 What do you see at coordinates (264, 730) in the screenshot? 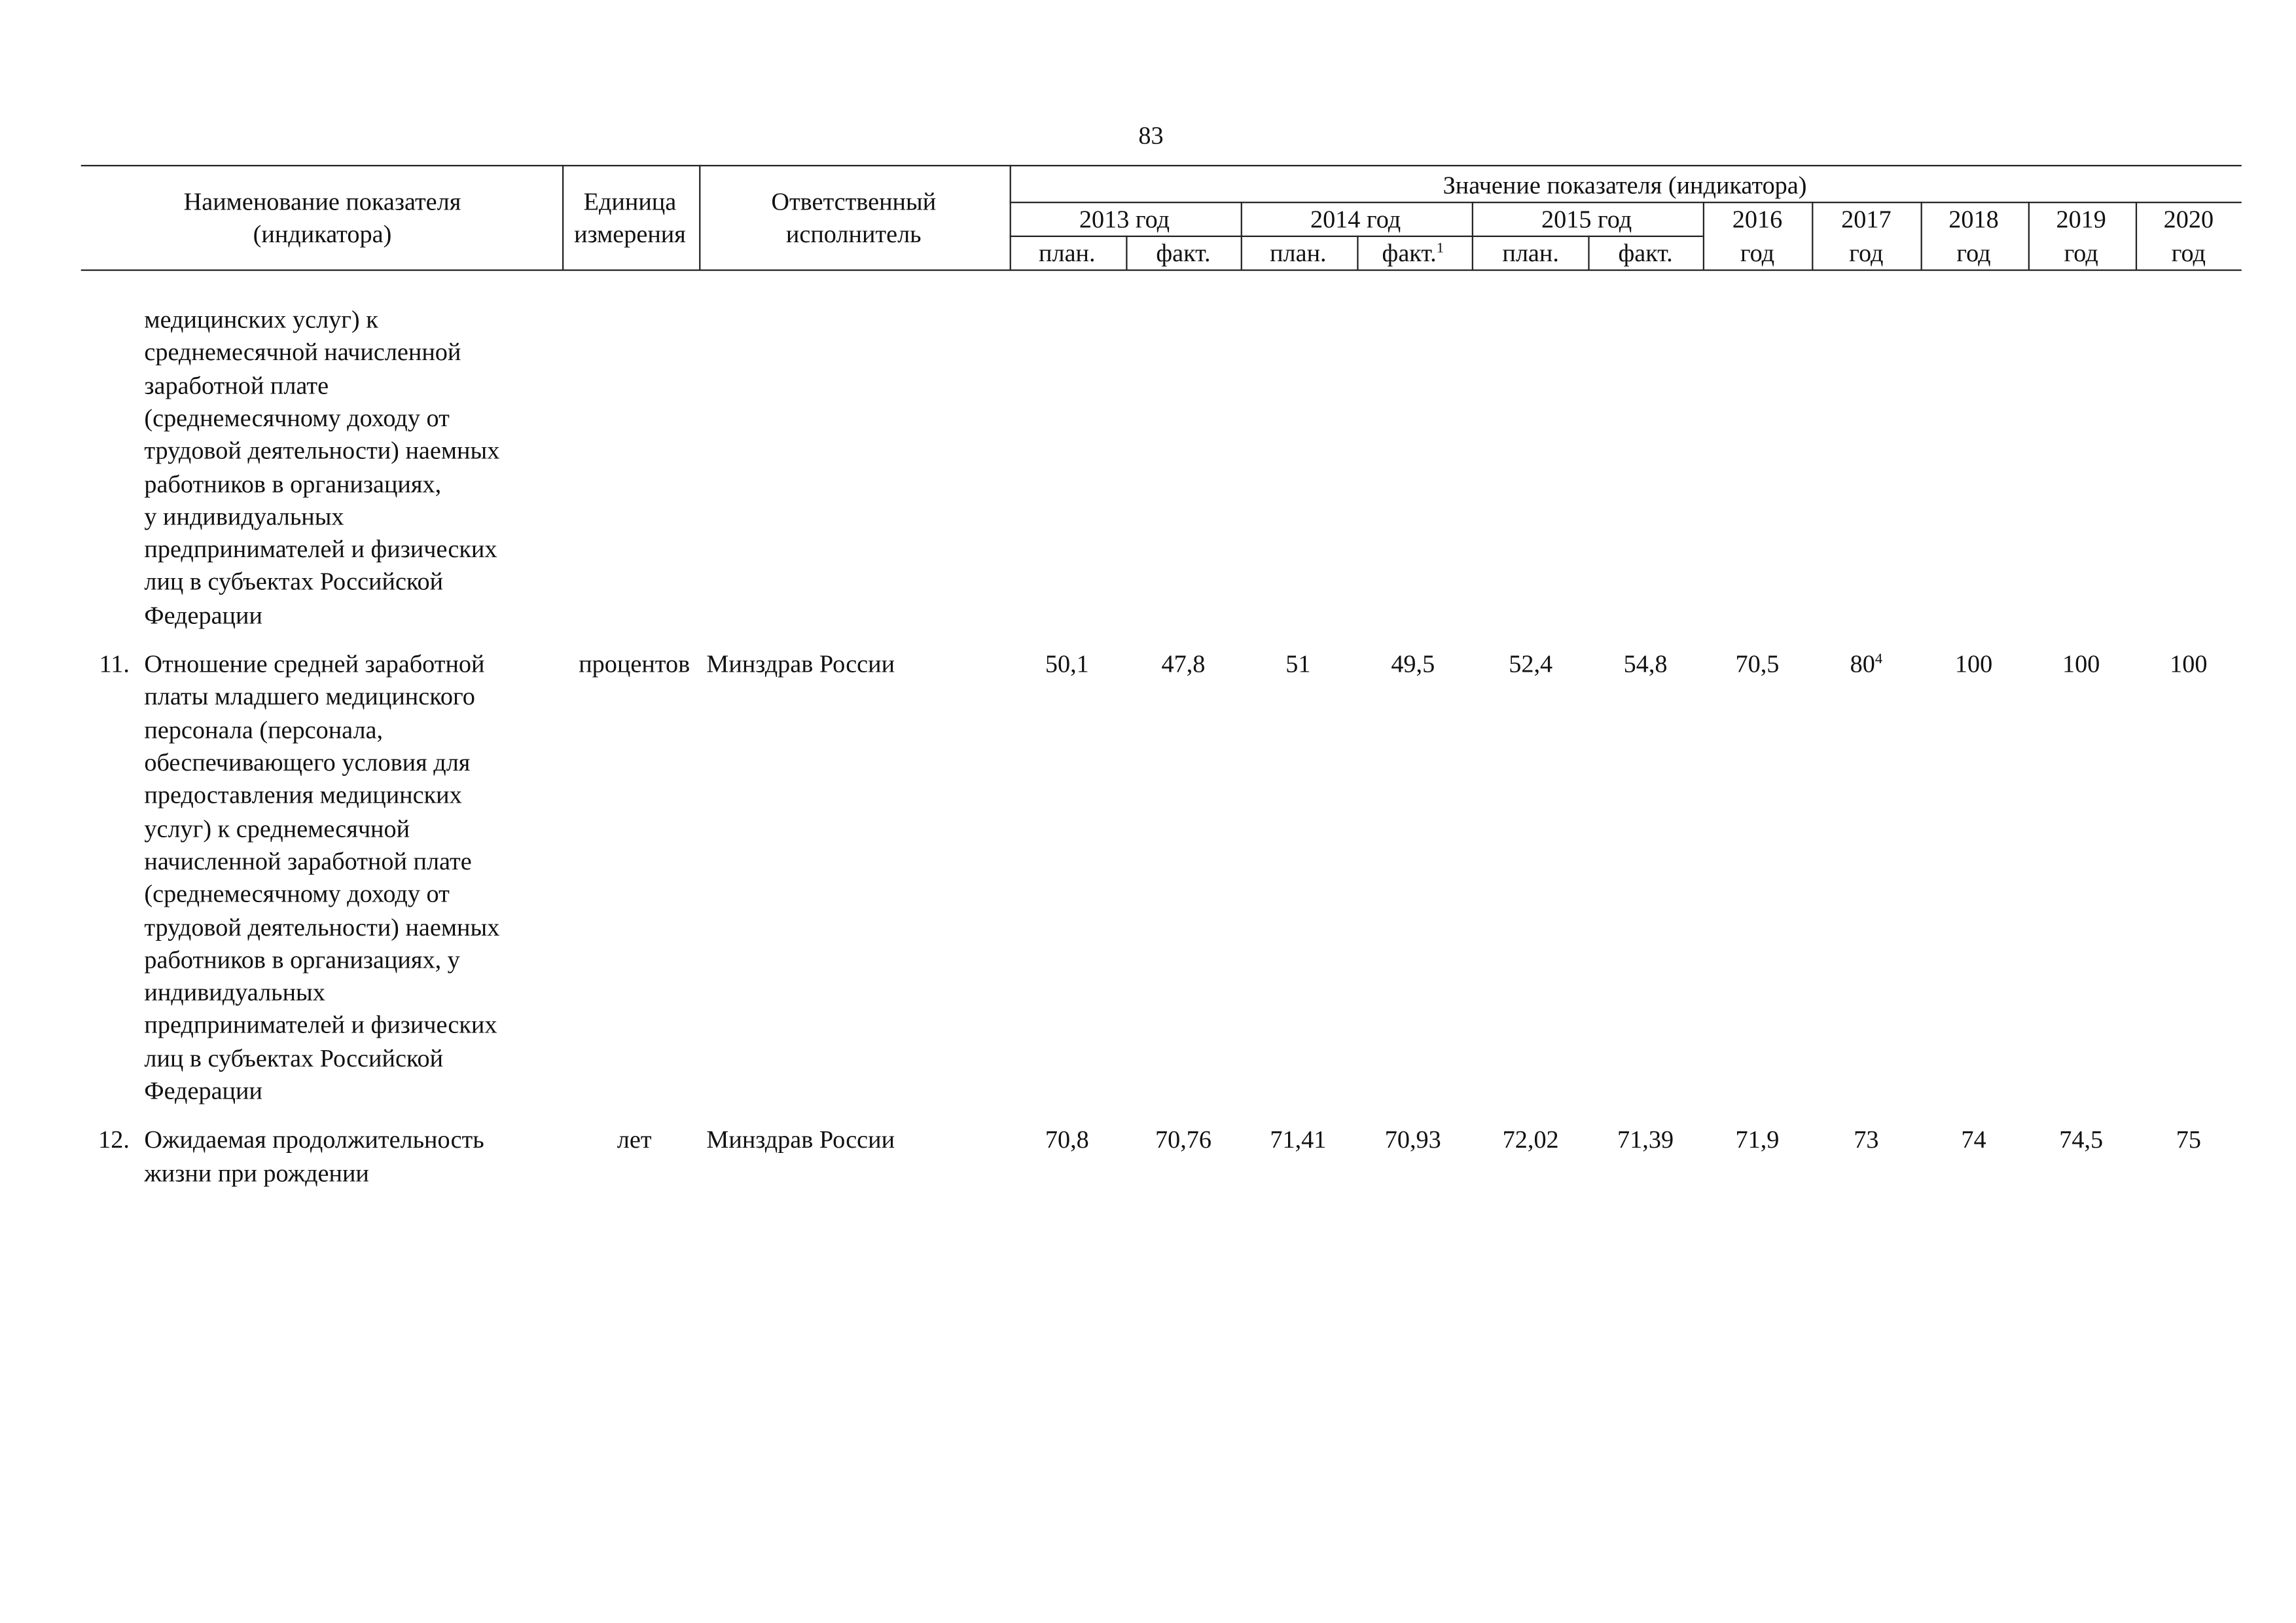
I see `row-name: персонала (персонала,` at bounding box center [264, 730].